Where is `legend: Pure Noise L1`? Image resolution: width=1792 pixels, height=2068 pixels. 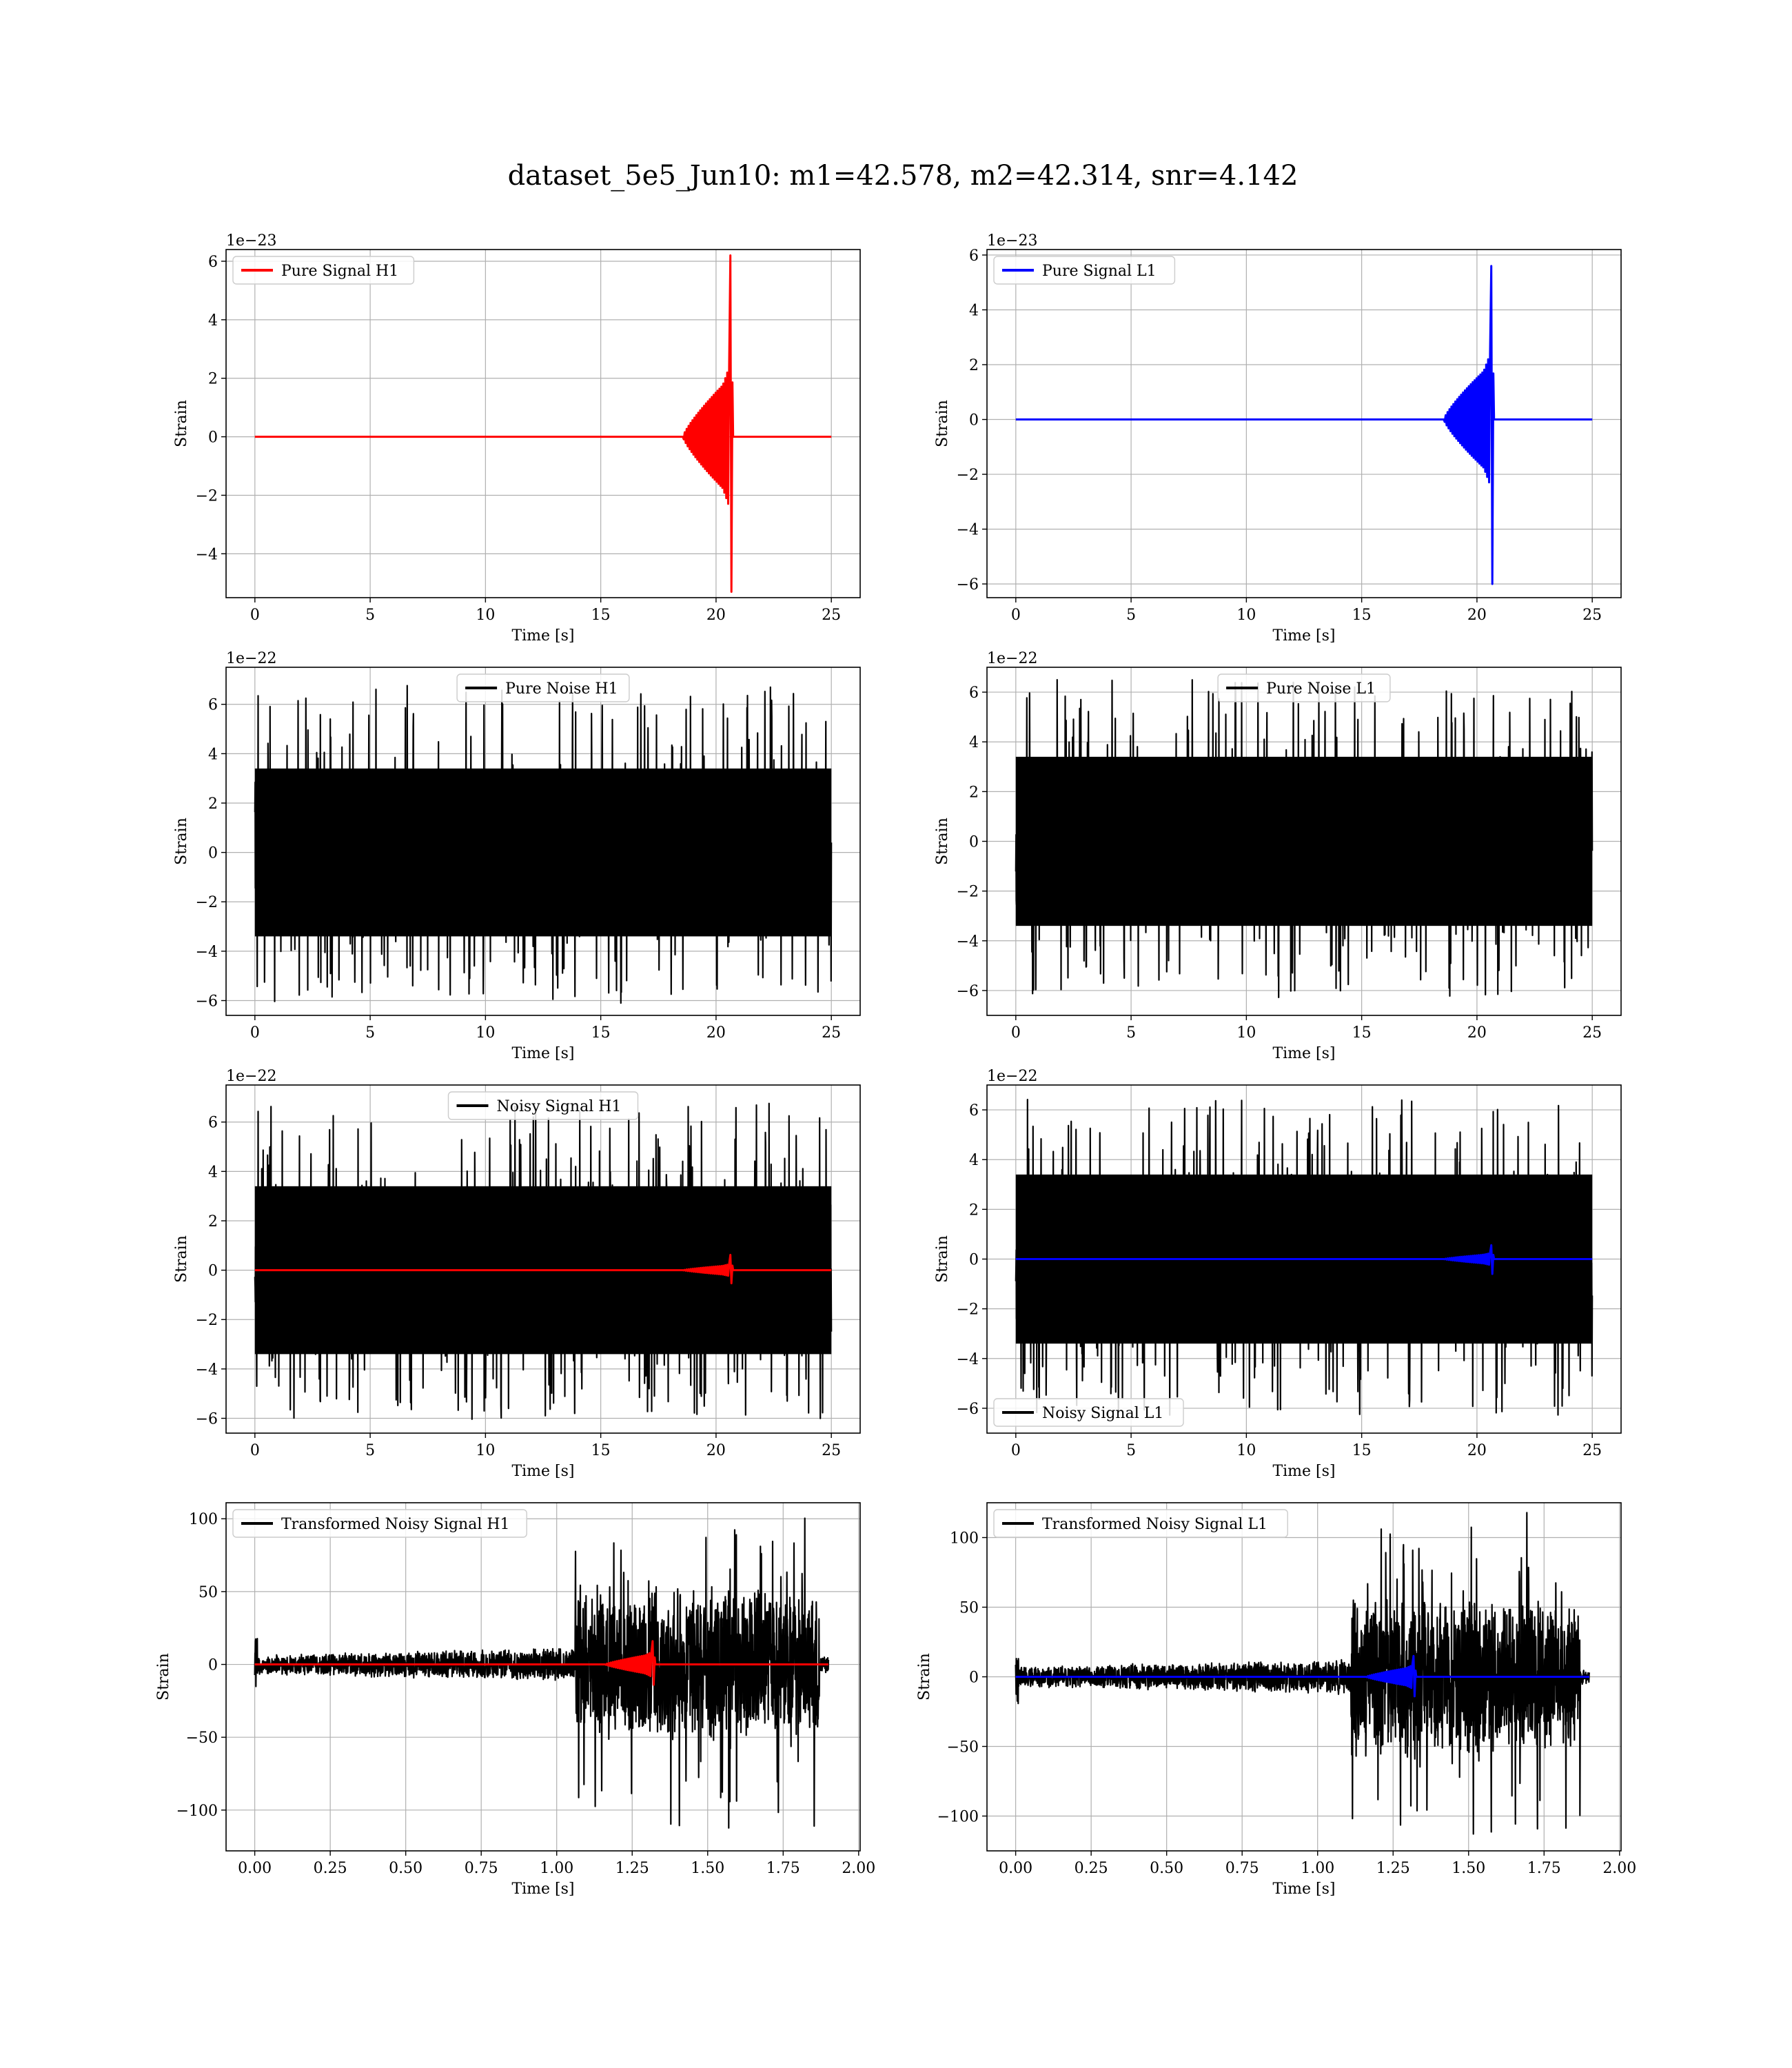 legend: Pure Noise L1 is located at coordinates (1304, 687).